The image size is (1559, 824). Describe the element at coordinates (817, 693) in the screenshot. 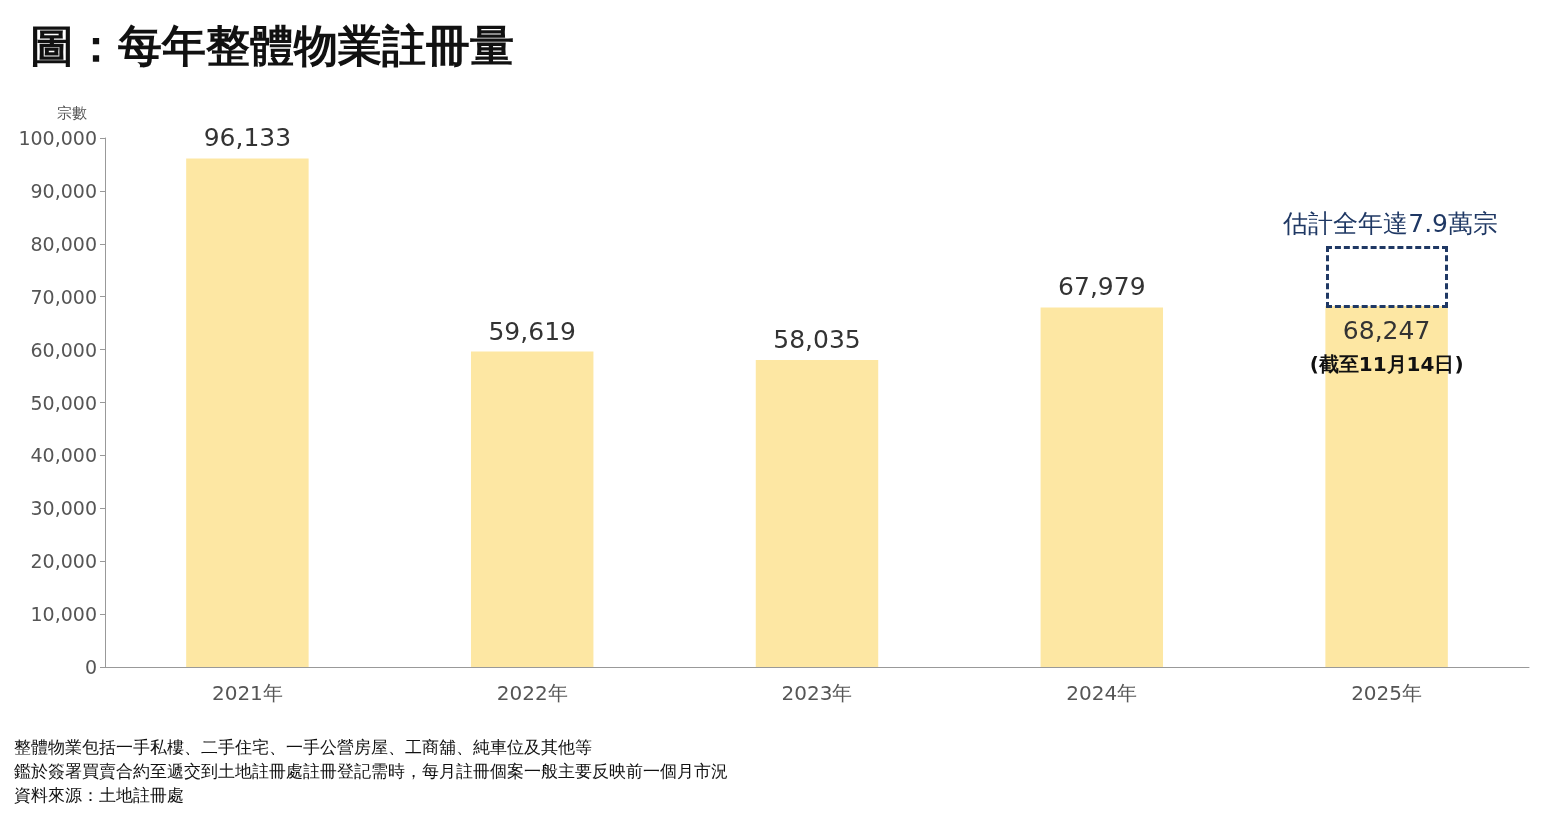

I see `x-tick-label: 2023年` at that location.